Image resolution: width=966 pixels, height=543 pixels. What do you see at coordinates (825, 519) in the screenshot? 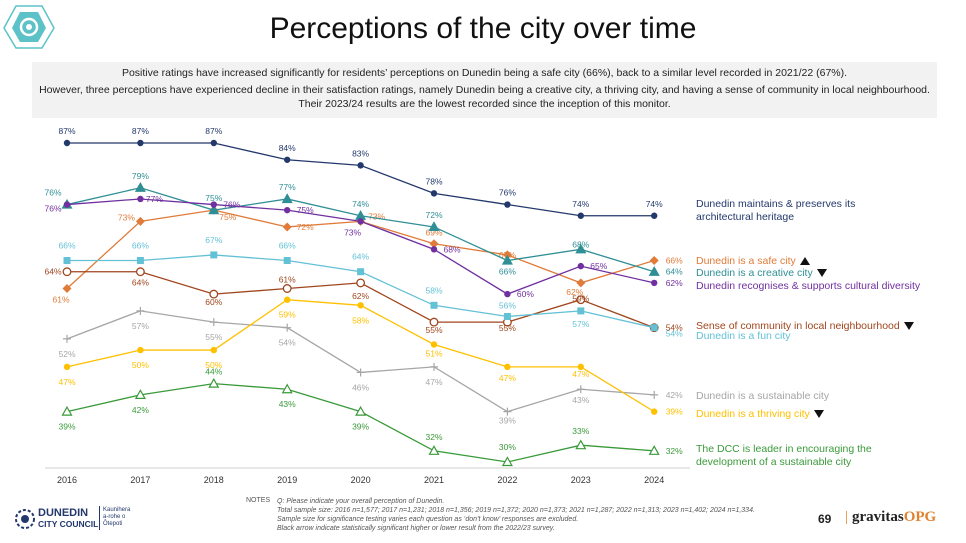
I see `page-number: 69` at bounding box center [825, 519].